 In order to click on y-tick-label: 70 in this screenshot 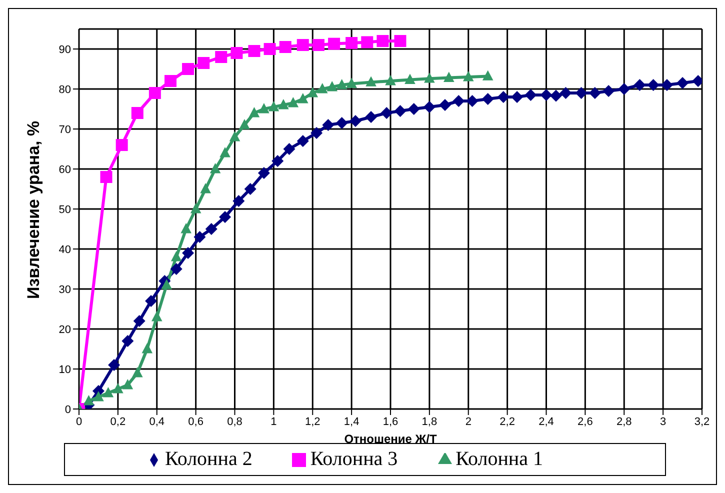, I will do `click(64, 130)`.